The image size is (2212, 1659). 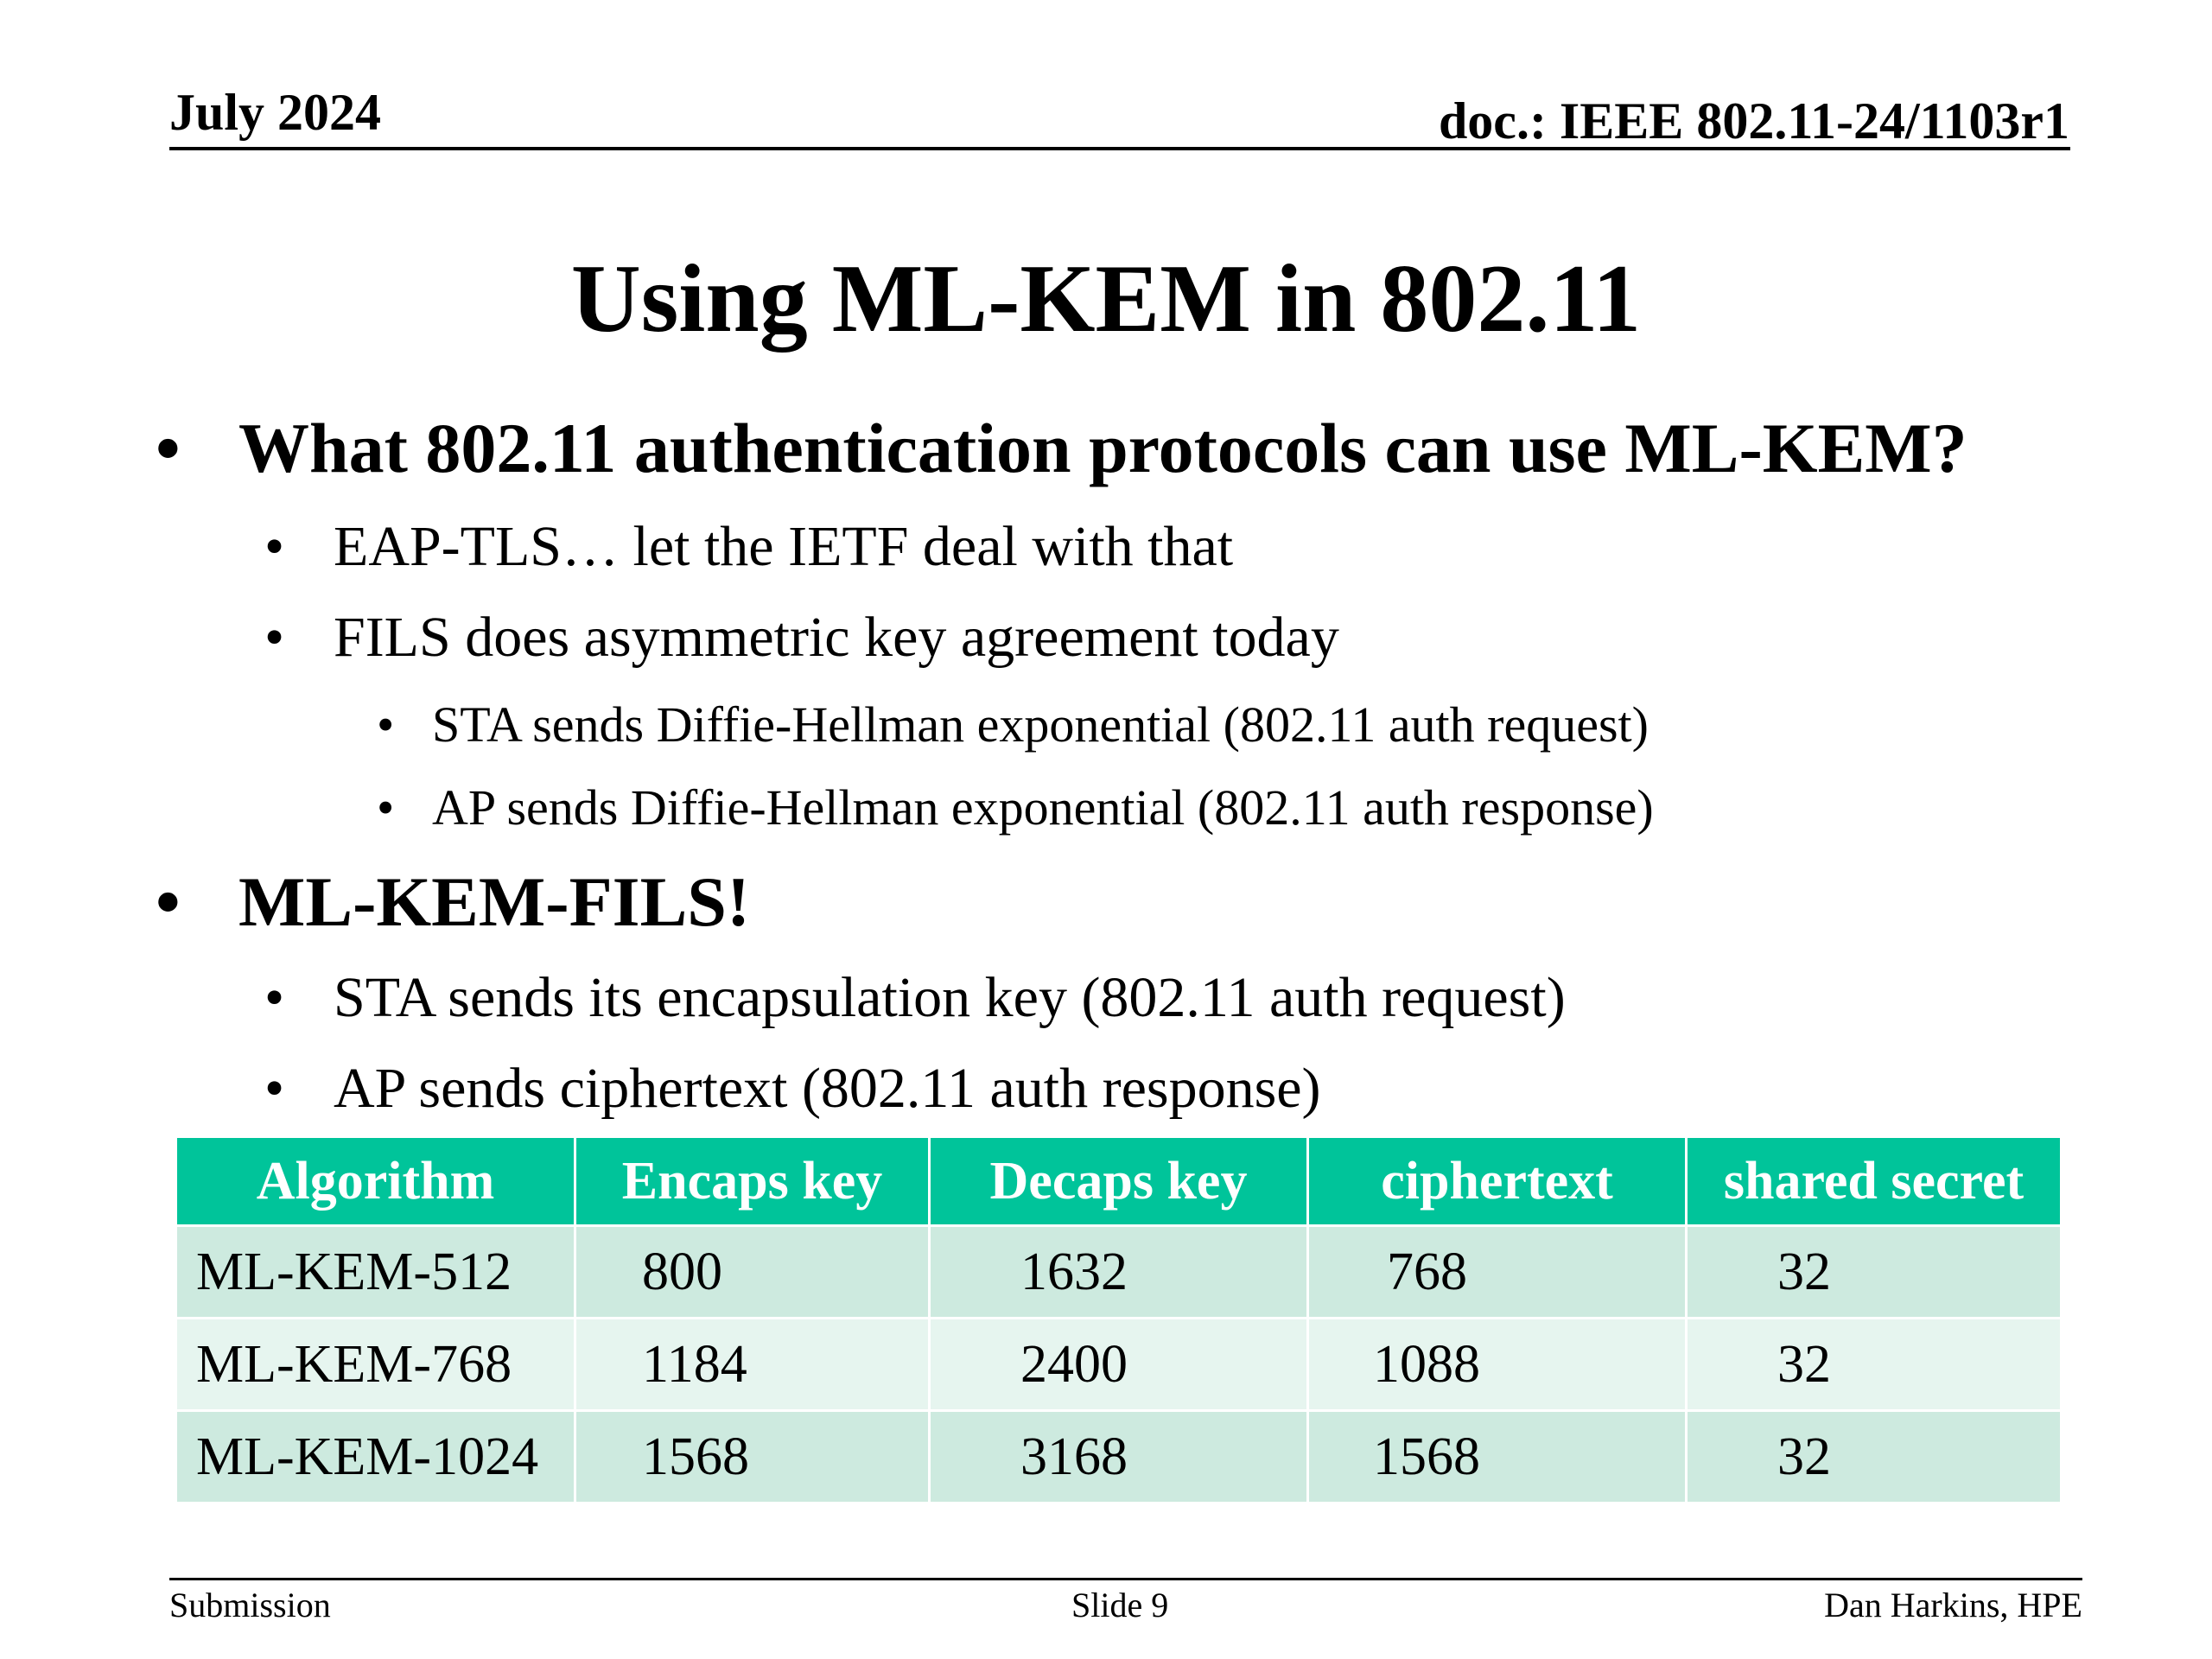 I want to click on header-date: July 2024, so click(x=275, y=112).